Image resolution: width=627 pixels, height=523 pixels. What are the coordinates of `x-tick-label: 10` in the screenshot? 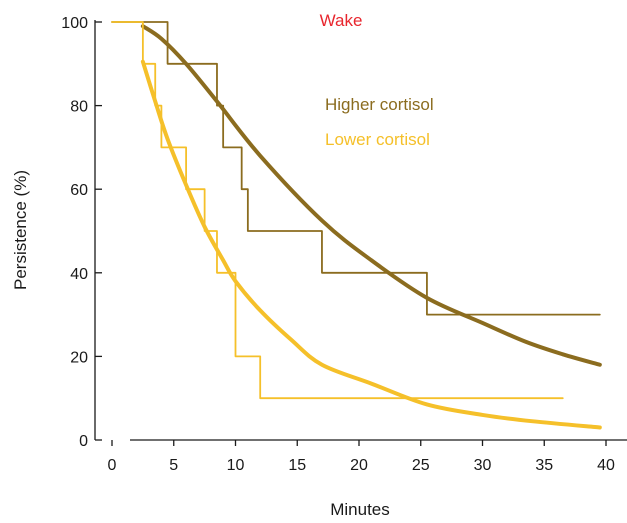 It's located at (236, 465).